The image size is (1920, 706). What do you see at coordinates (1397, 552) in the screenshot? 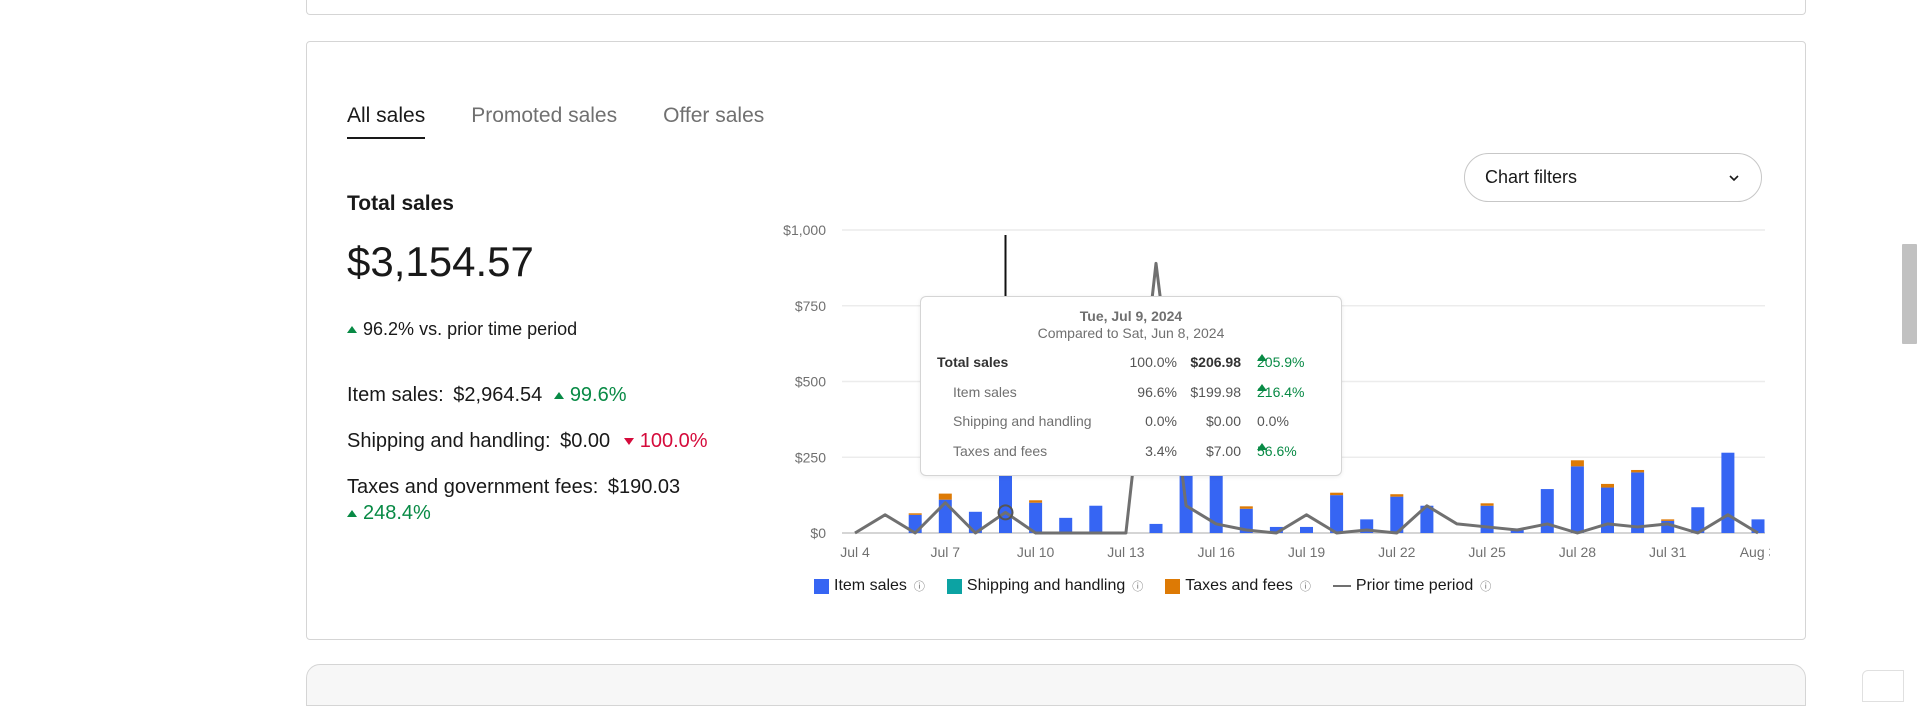
I see `x-tick-label: Jul 22` at bounding box center [1397, 552].